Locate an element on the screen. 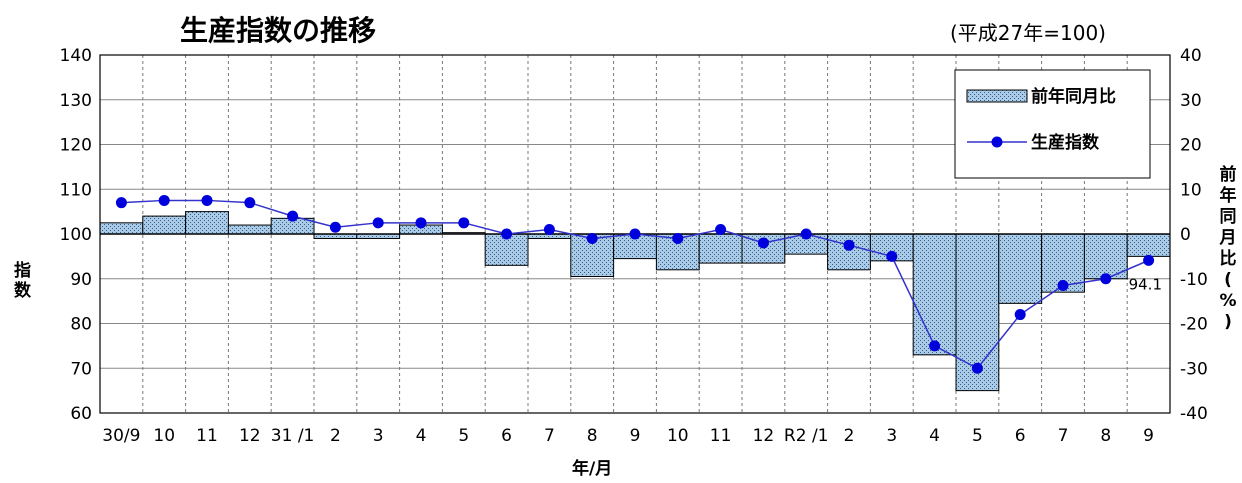  chart-title: 生産指数の推移 is located at coordinates (278, 30).